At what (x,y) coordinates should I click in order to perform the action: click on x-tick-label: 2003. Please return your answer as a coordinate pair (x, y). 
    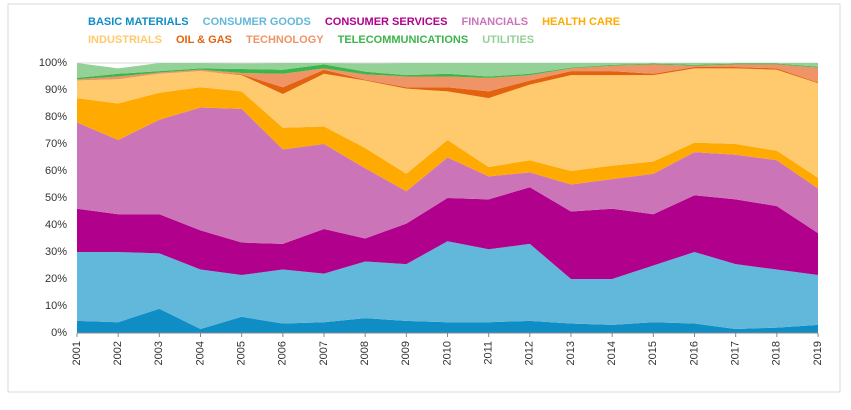
    Looking at the image, I should click on (159, 353).